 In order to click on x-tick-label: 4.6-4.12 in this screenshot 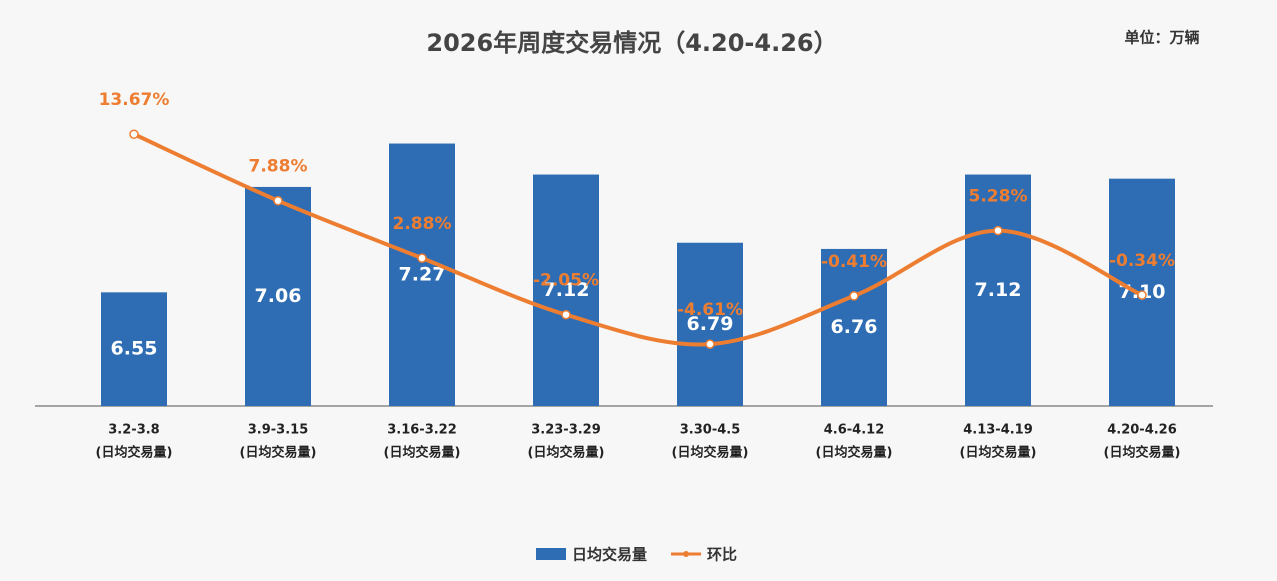, I will do `click(854, 430)`.